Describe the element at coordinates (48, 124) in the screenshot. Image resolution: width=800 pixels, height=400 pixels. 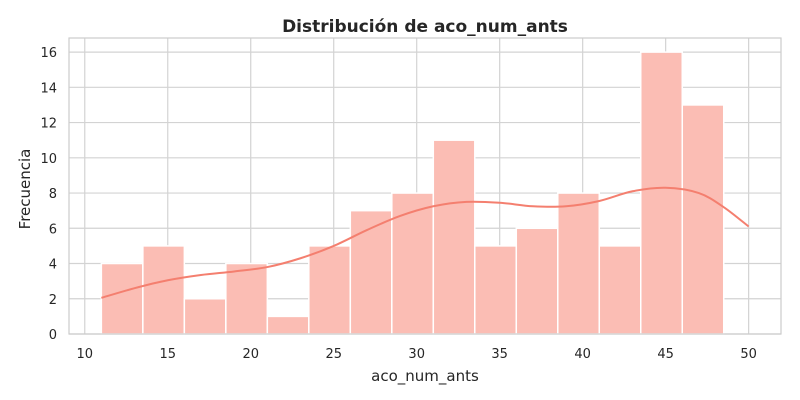
I see `y-tick-label: 12` at that location.